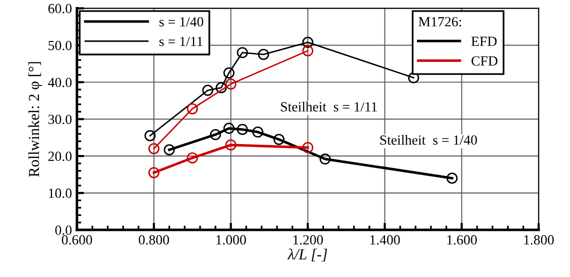 This screenshot has height=277, width=570. Describe the element at coordinates (231, 240) in the screenshot. I see `x-tick-label: 1.000` at that location.